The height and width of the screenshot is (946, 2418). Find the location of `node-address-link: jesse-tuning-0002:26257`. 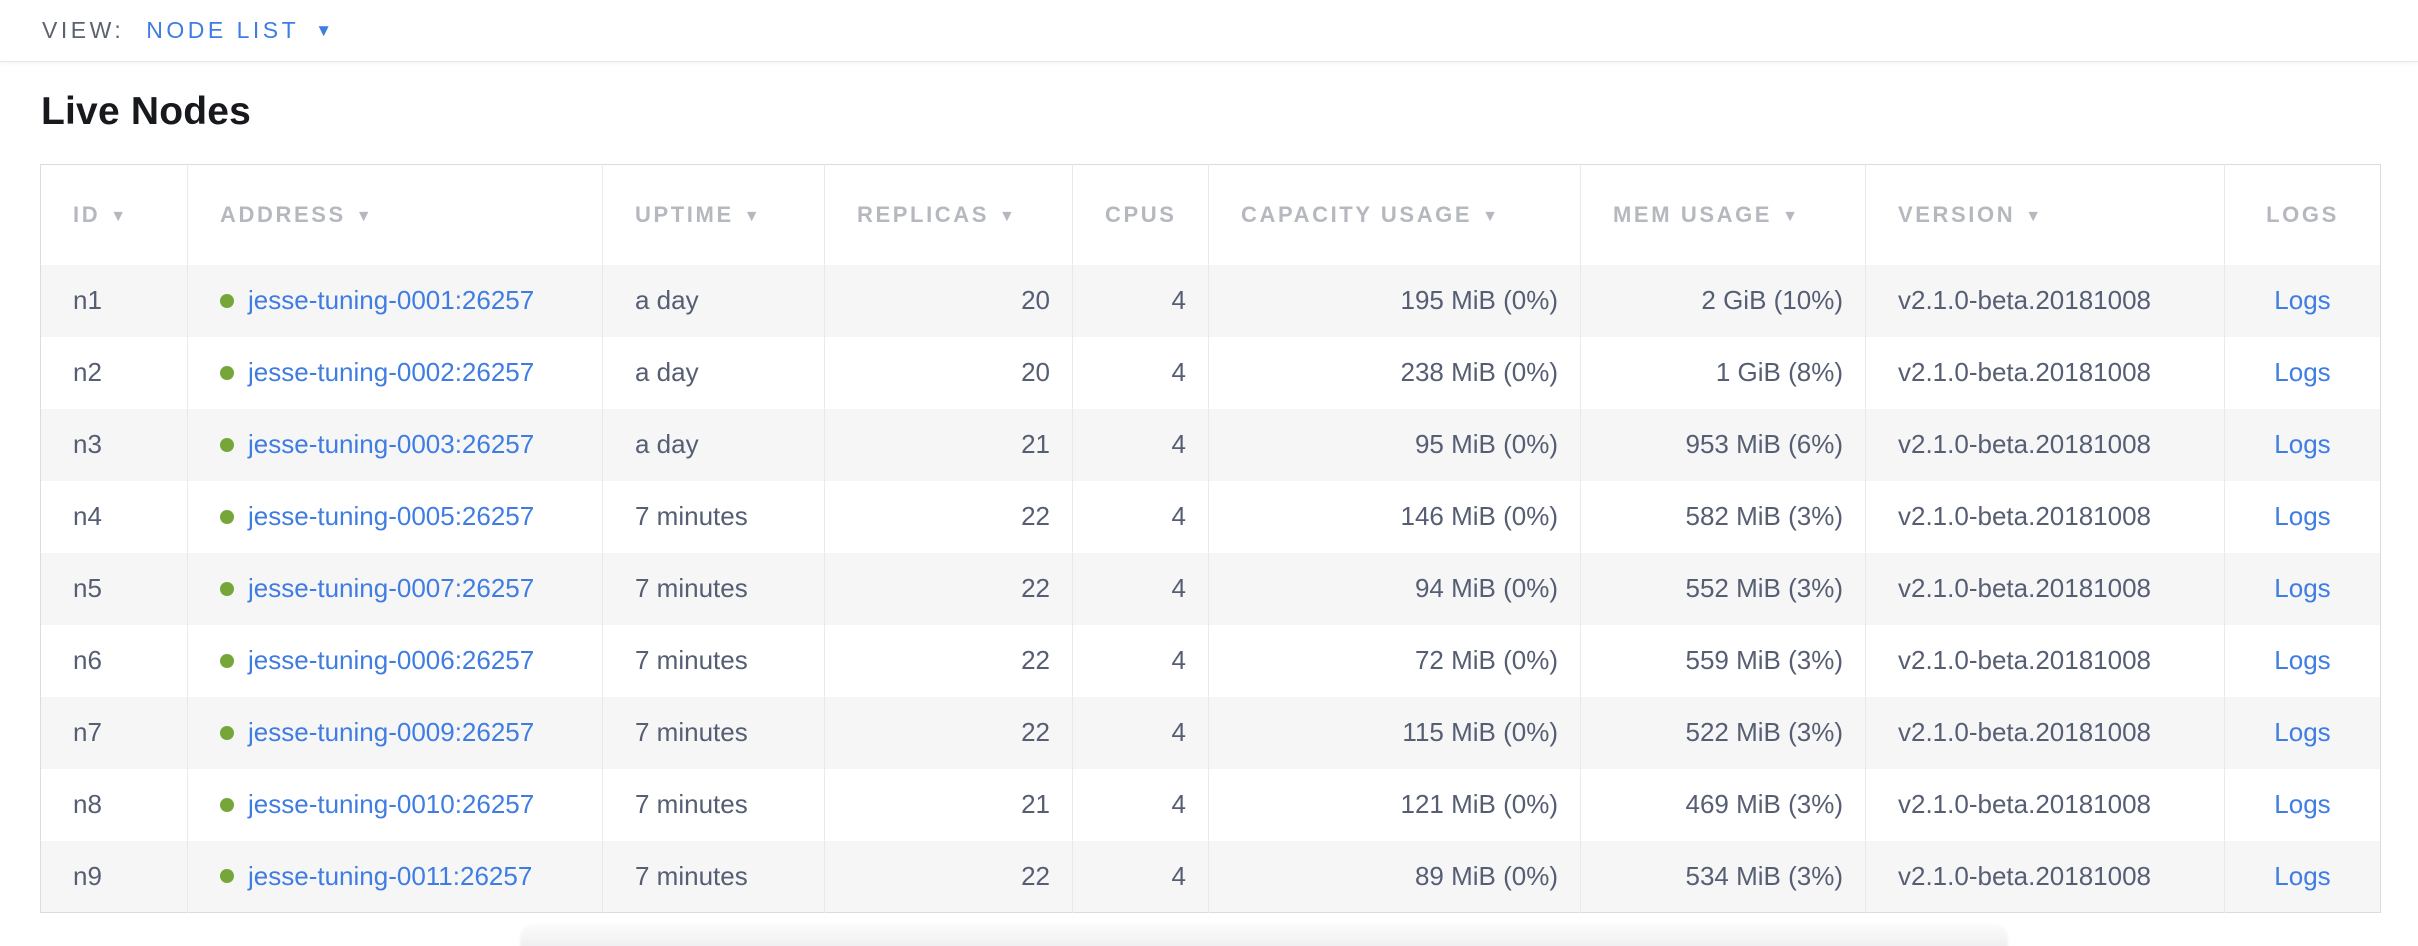

node-address-link: jesse-tuning-0002:26257 is located at coordinates (391, 372).